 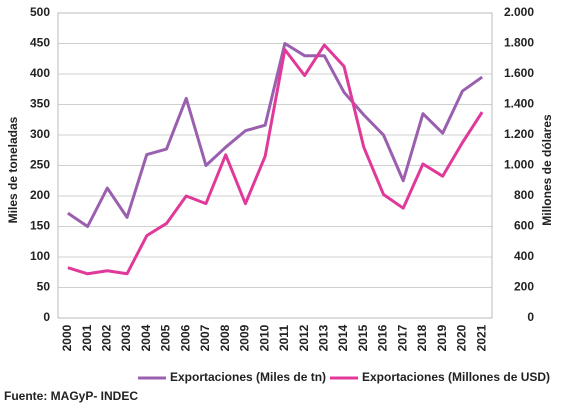 What do you see at coordinates (106, 337) in the screenshot?
I see `x-tick-label: 2002` at bounding box center [106, 337].